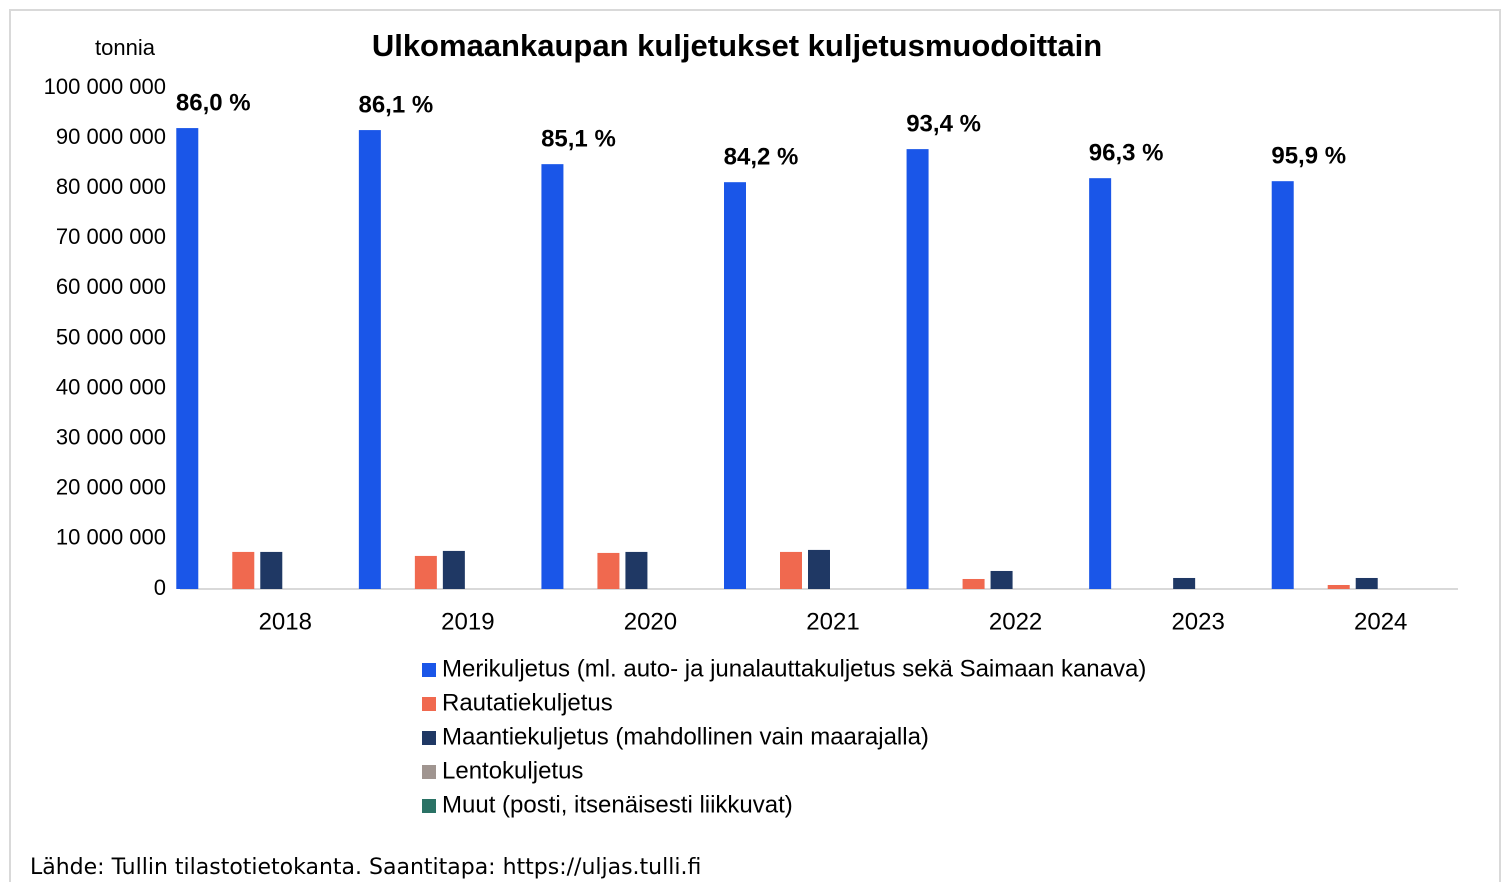 The width and height of the screenshot is (1501, 882). Describe the element at coordinates (467, 621) in the screenshot. I see `x-tick-label: 2019` at that location.